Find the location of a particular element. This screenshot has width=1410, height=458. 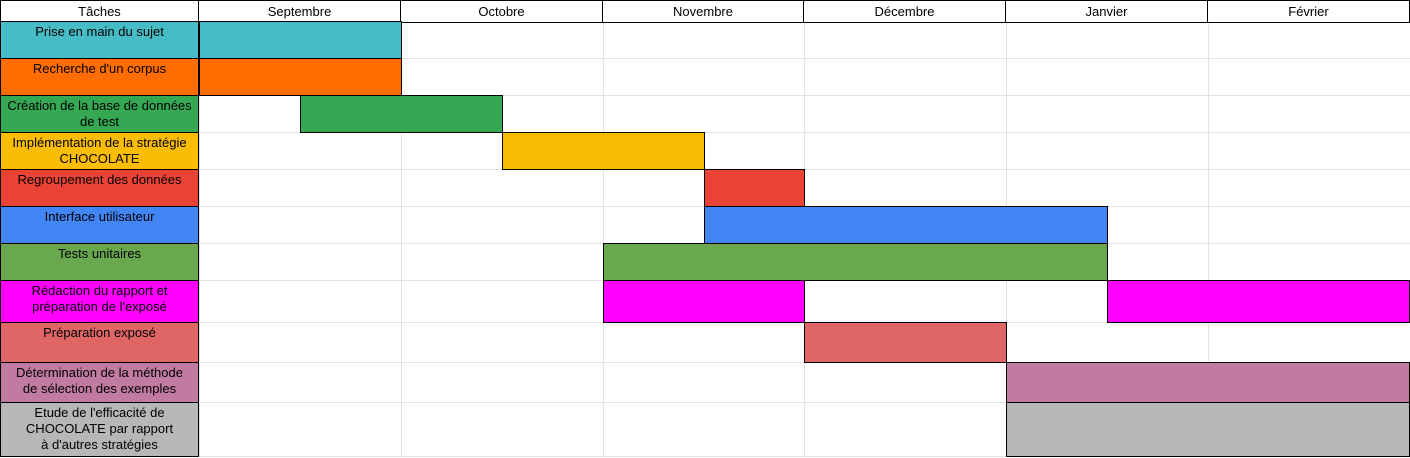

task-label: Interface utilisateur is located at coordinates (99, 225).